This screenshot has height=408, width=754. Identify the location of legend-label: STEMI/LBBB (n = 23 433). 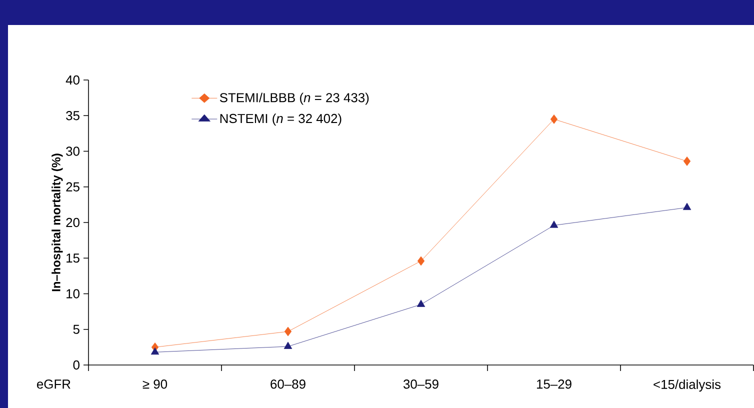
(294, 98).